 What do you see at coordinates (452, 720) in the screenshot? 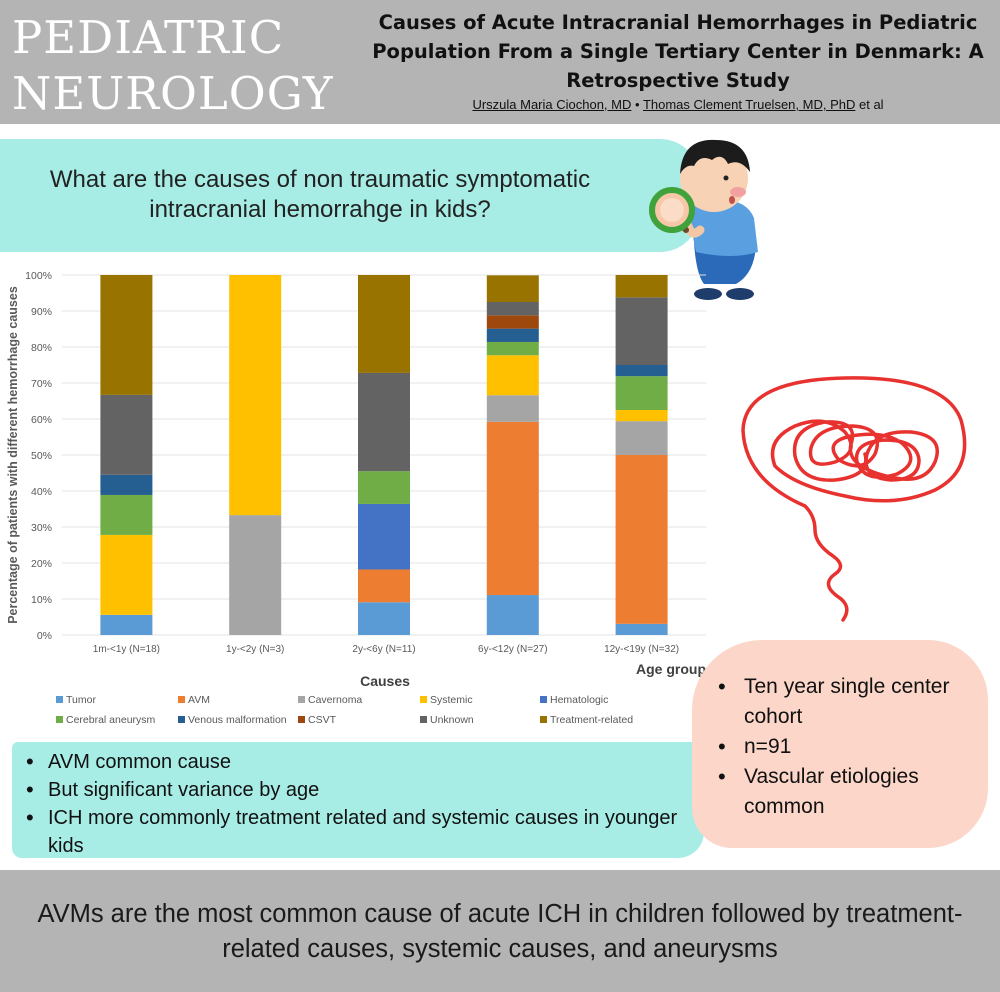
I see `legend-label: Unknown` at bounding box center [452, 720].